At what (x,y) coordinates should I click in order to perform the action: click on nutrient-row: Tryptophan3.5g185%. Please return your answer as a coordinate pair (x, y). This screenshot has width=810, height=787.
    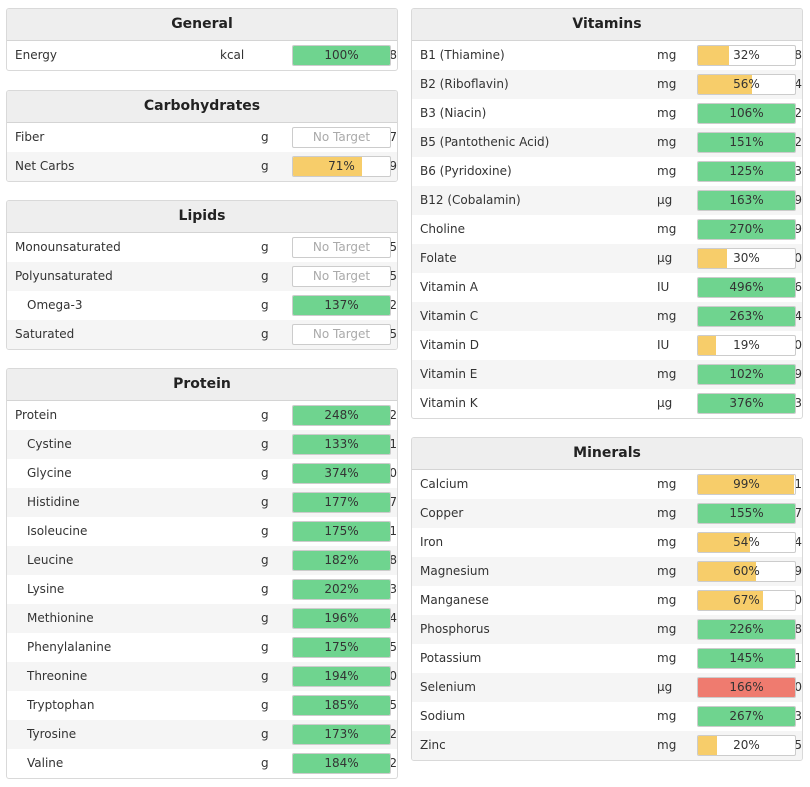
    Looking at the image, I should click on (202, 705).